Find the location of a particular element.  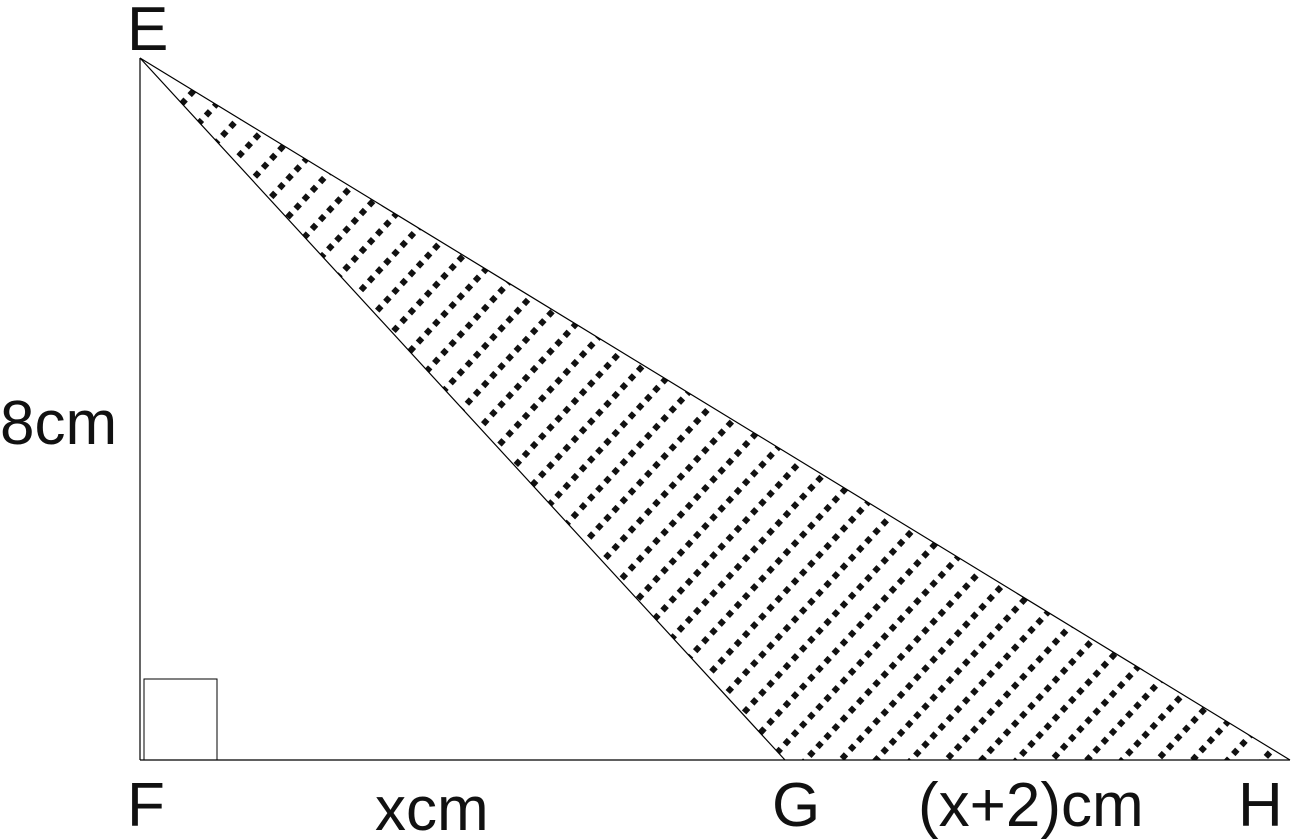

hatch-line is located at coordinates (715, 126).